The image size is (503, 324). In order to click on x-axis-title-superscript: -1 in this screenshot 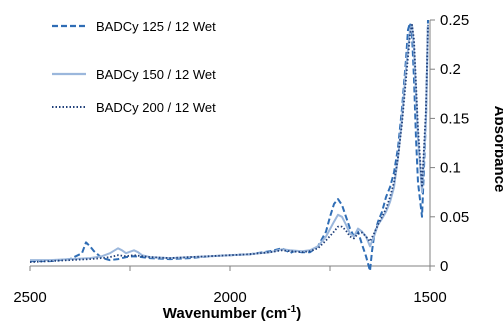, I will do `click(291, 309)`.